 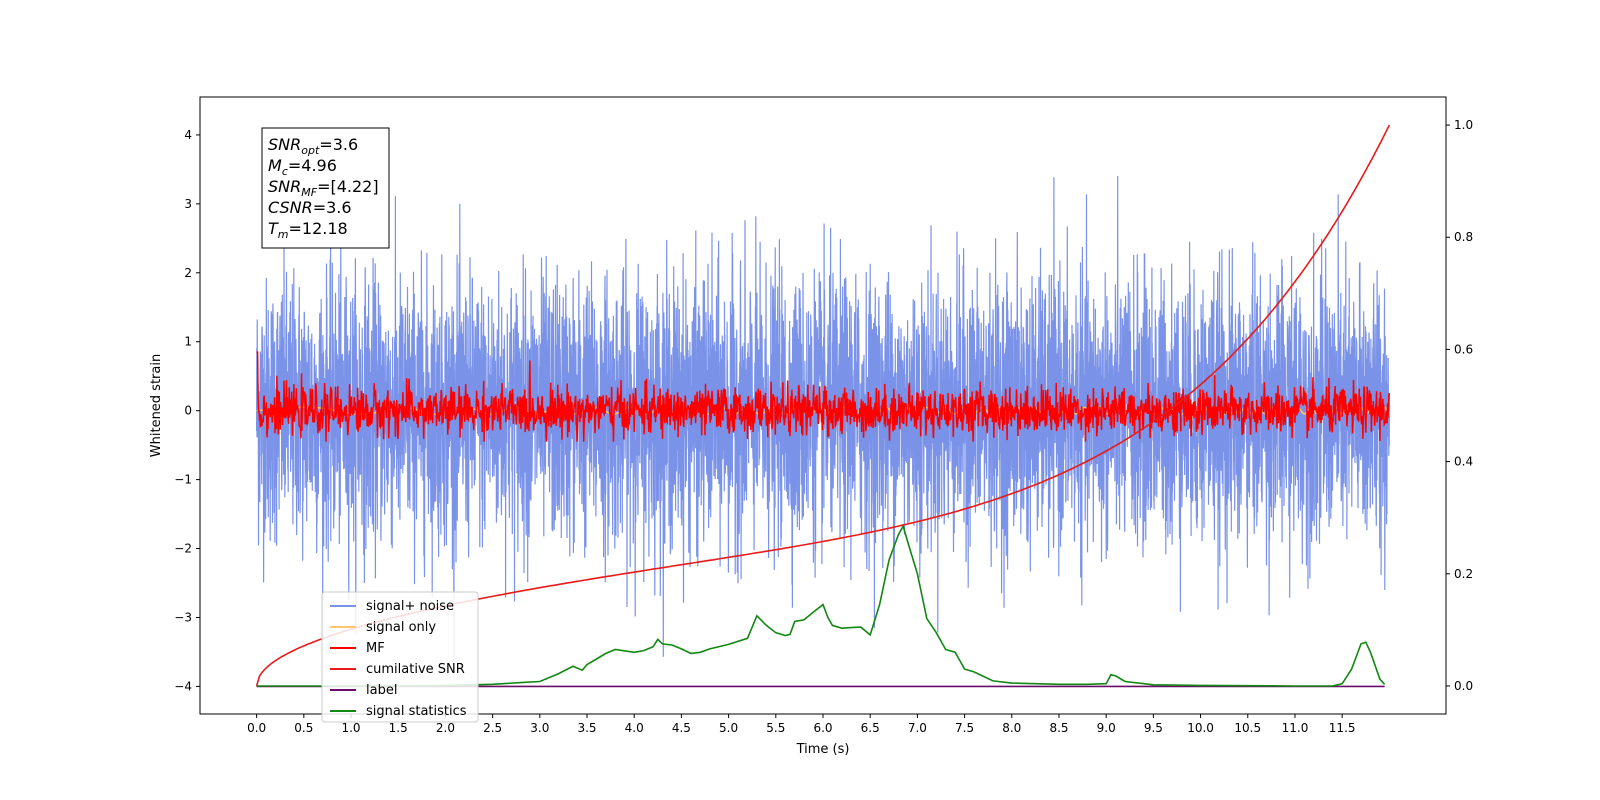 I want to click on info-line: SNRopt=3.6, so click(x=313, y=146).